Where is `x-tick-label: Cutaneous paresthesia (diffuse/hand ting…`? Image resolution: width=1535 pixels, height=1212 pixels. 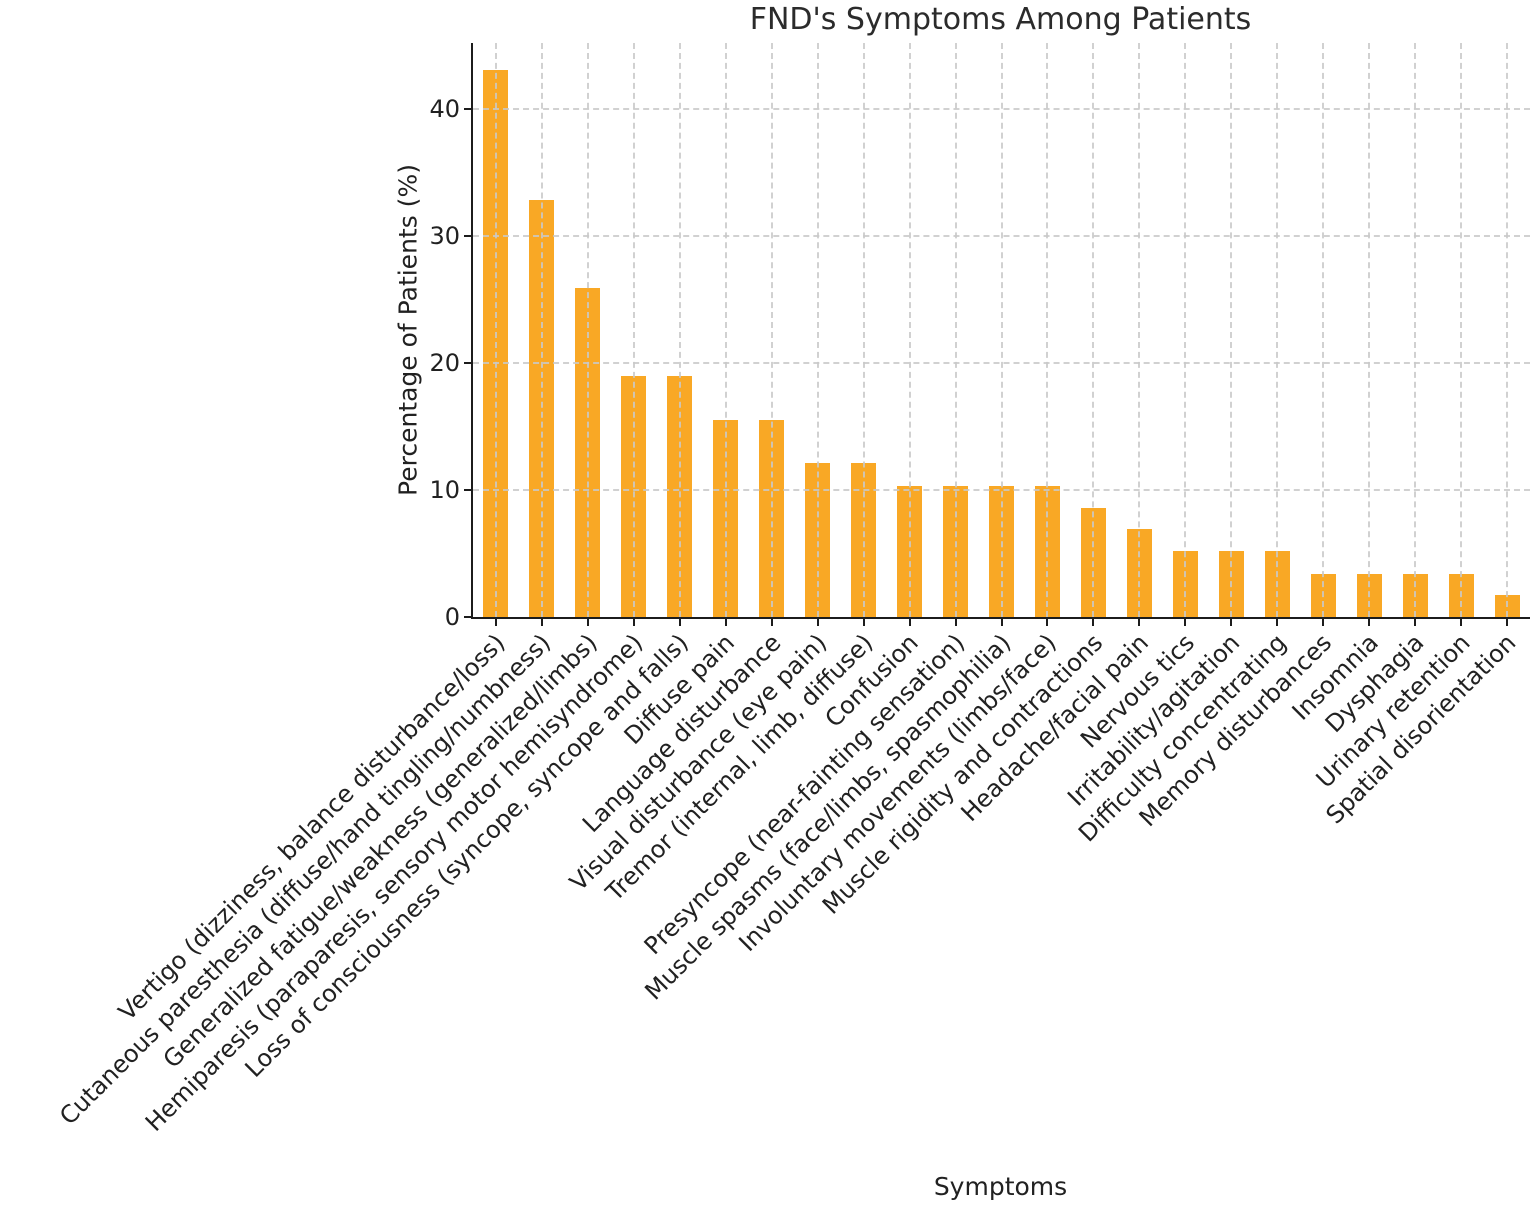 x-tick-label: Cutaneous paresthesia (diffuse/hand ting… is located at coordinates (305, 879).